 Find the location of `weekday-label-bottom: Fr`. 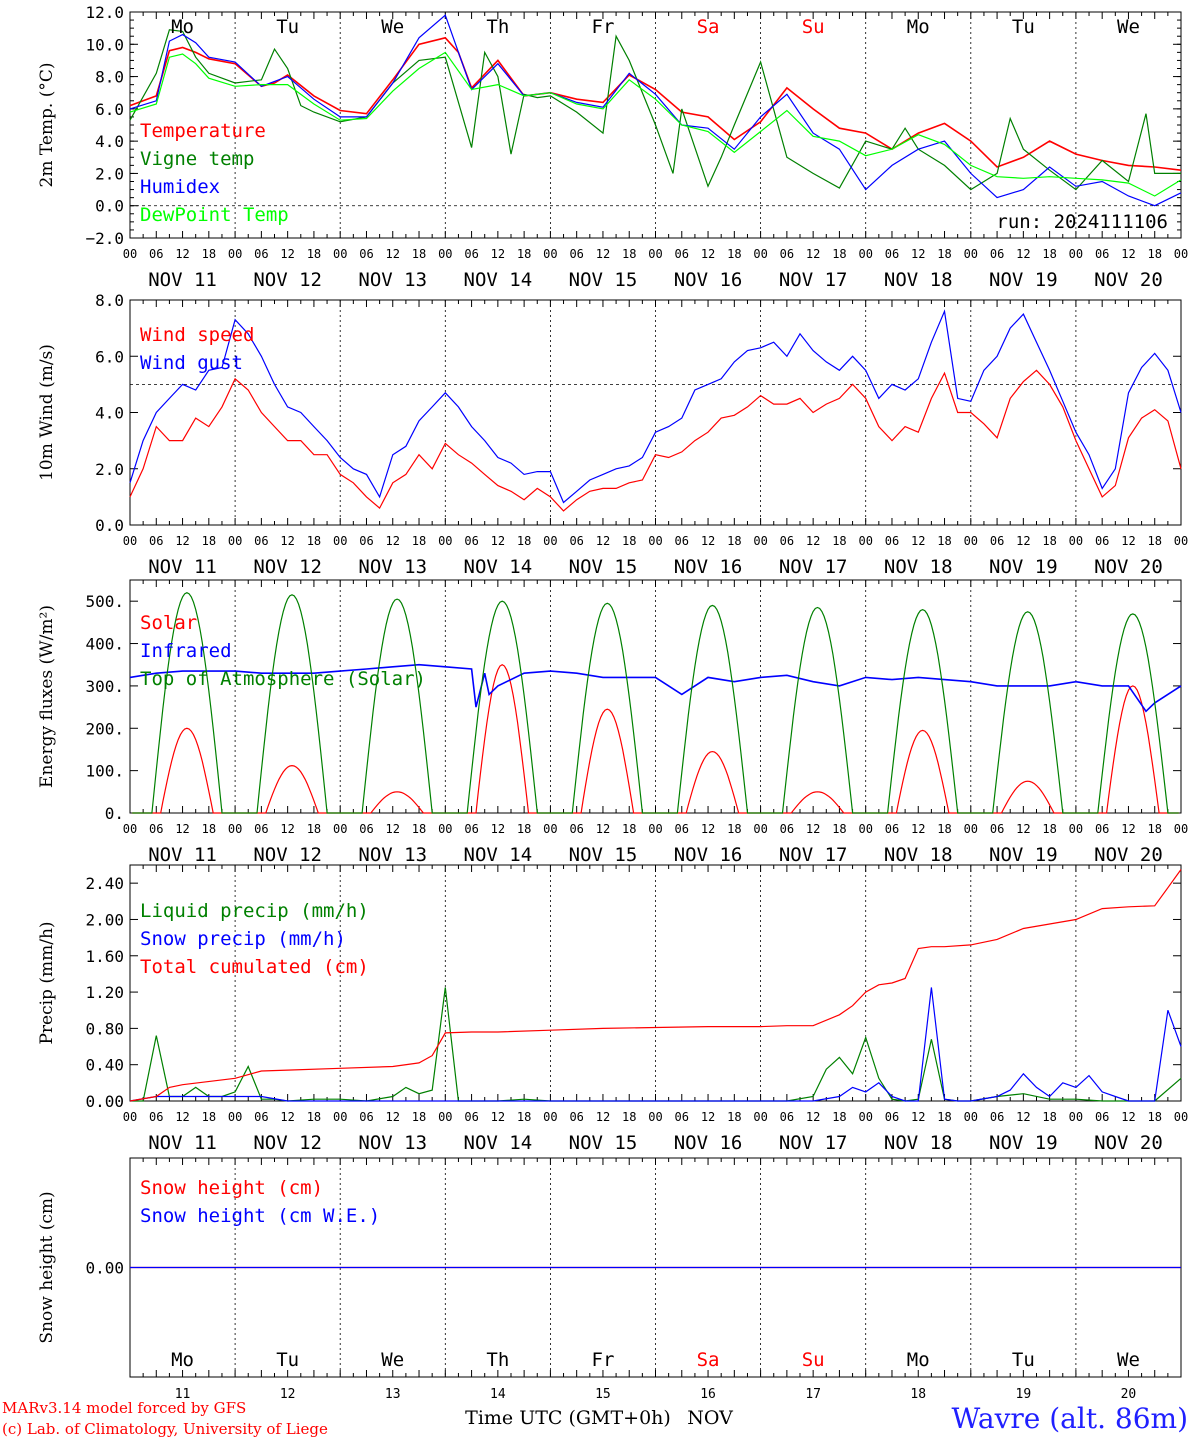

weekday-label-bottom: Fr is located at coordinates (603, 1360).